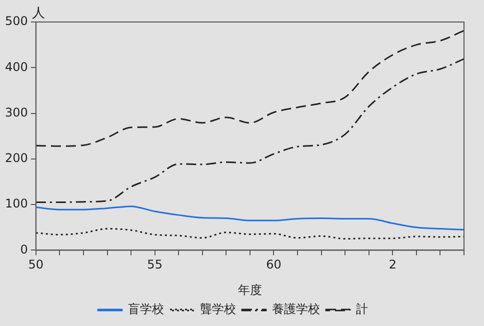  What do you see at coordinates (392, 265) in the screenshot?
I see `x-tick-label: 2` at bounding box center [392, 265].